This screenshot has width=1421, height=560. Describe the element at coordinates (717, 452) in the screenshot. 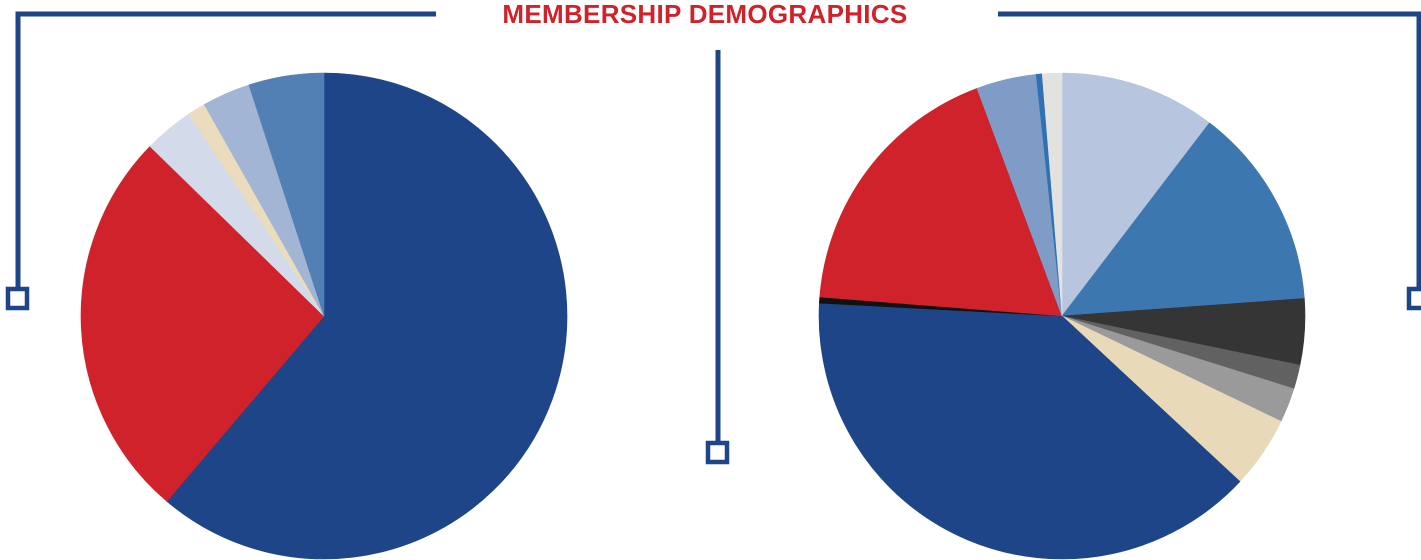

I see `frame-end-box-center` at that location.